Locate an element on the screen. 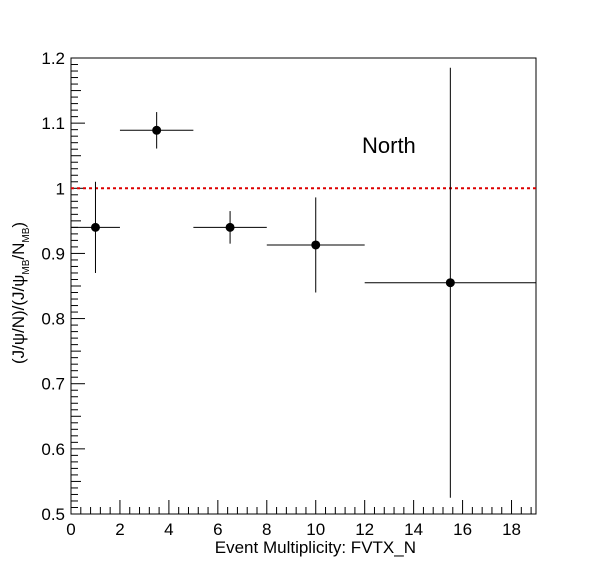  x-axis-label: Event Multiplicity: FVTX_N is located at coordinates (315, 547).